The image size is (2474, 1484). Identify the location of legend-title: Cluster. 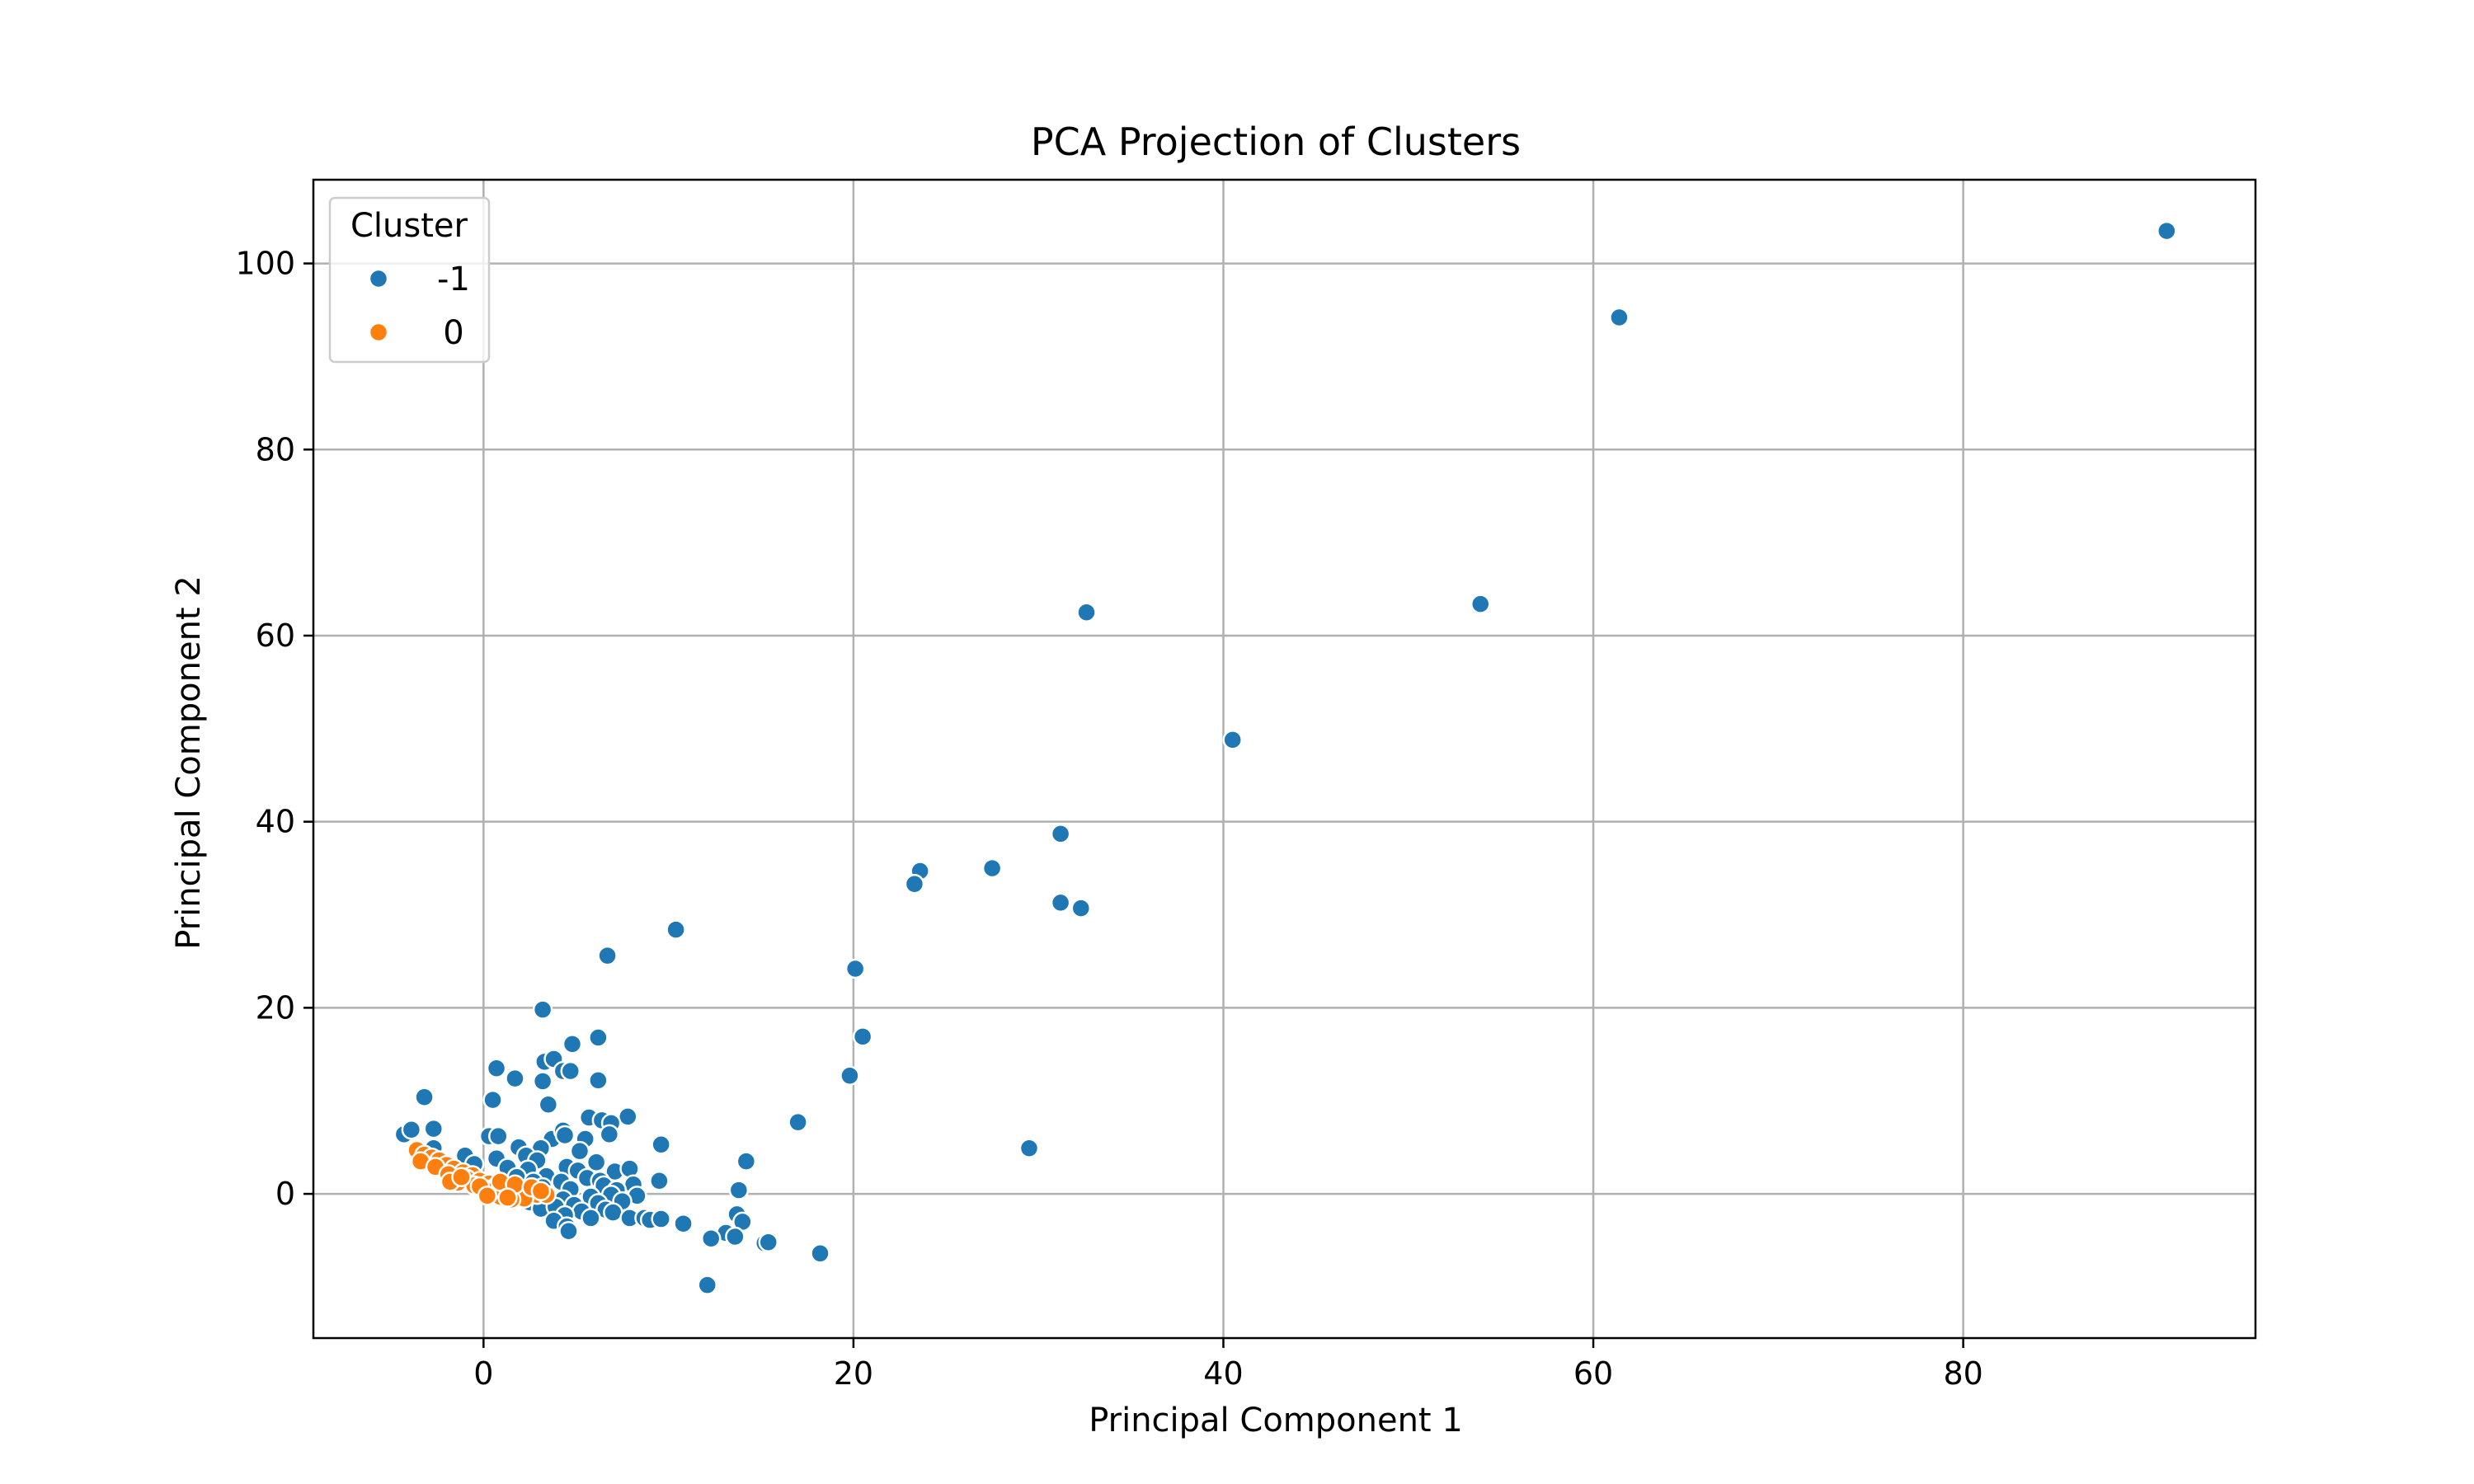
(409, 226).